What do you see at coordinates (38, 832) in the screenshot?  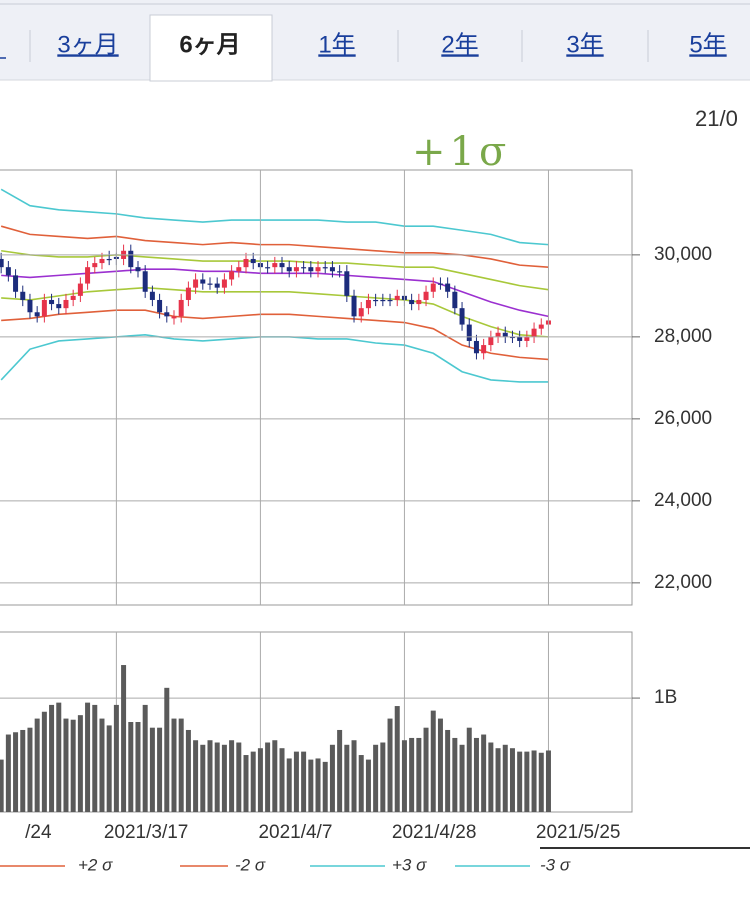 I see `x-tick-label: /24` at bounding box center [38, 832].